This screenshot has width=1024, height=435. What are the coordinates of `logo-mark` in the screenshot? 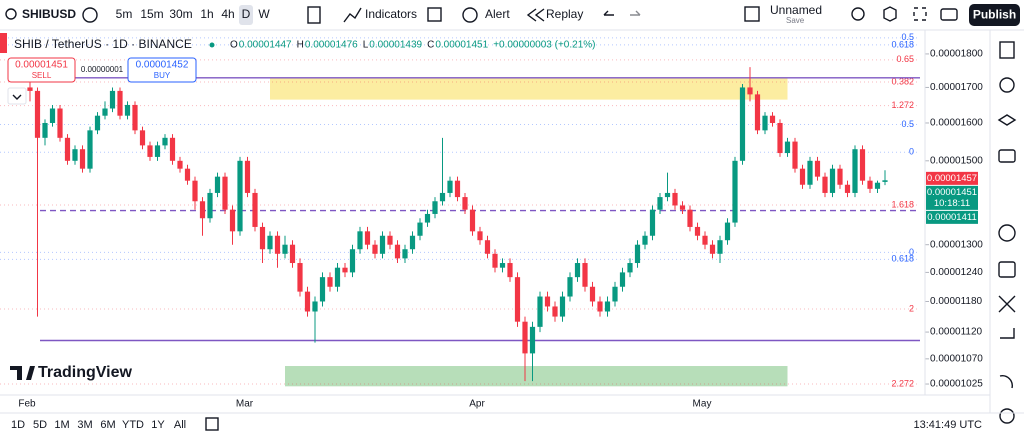 It's located at (22, 373).